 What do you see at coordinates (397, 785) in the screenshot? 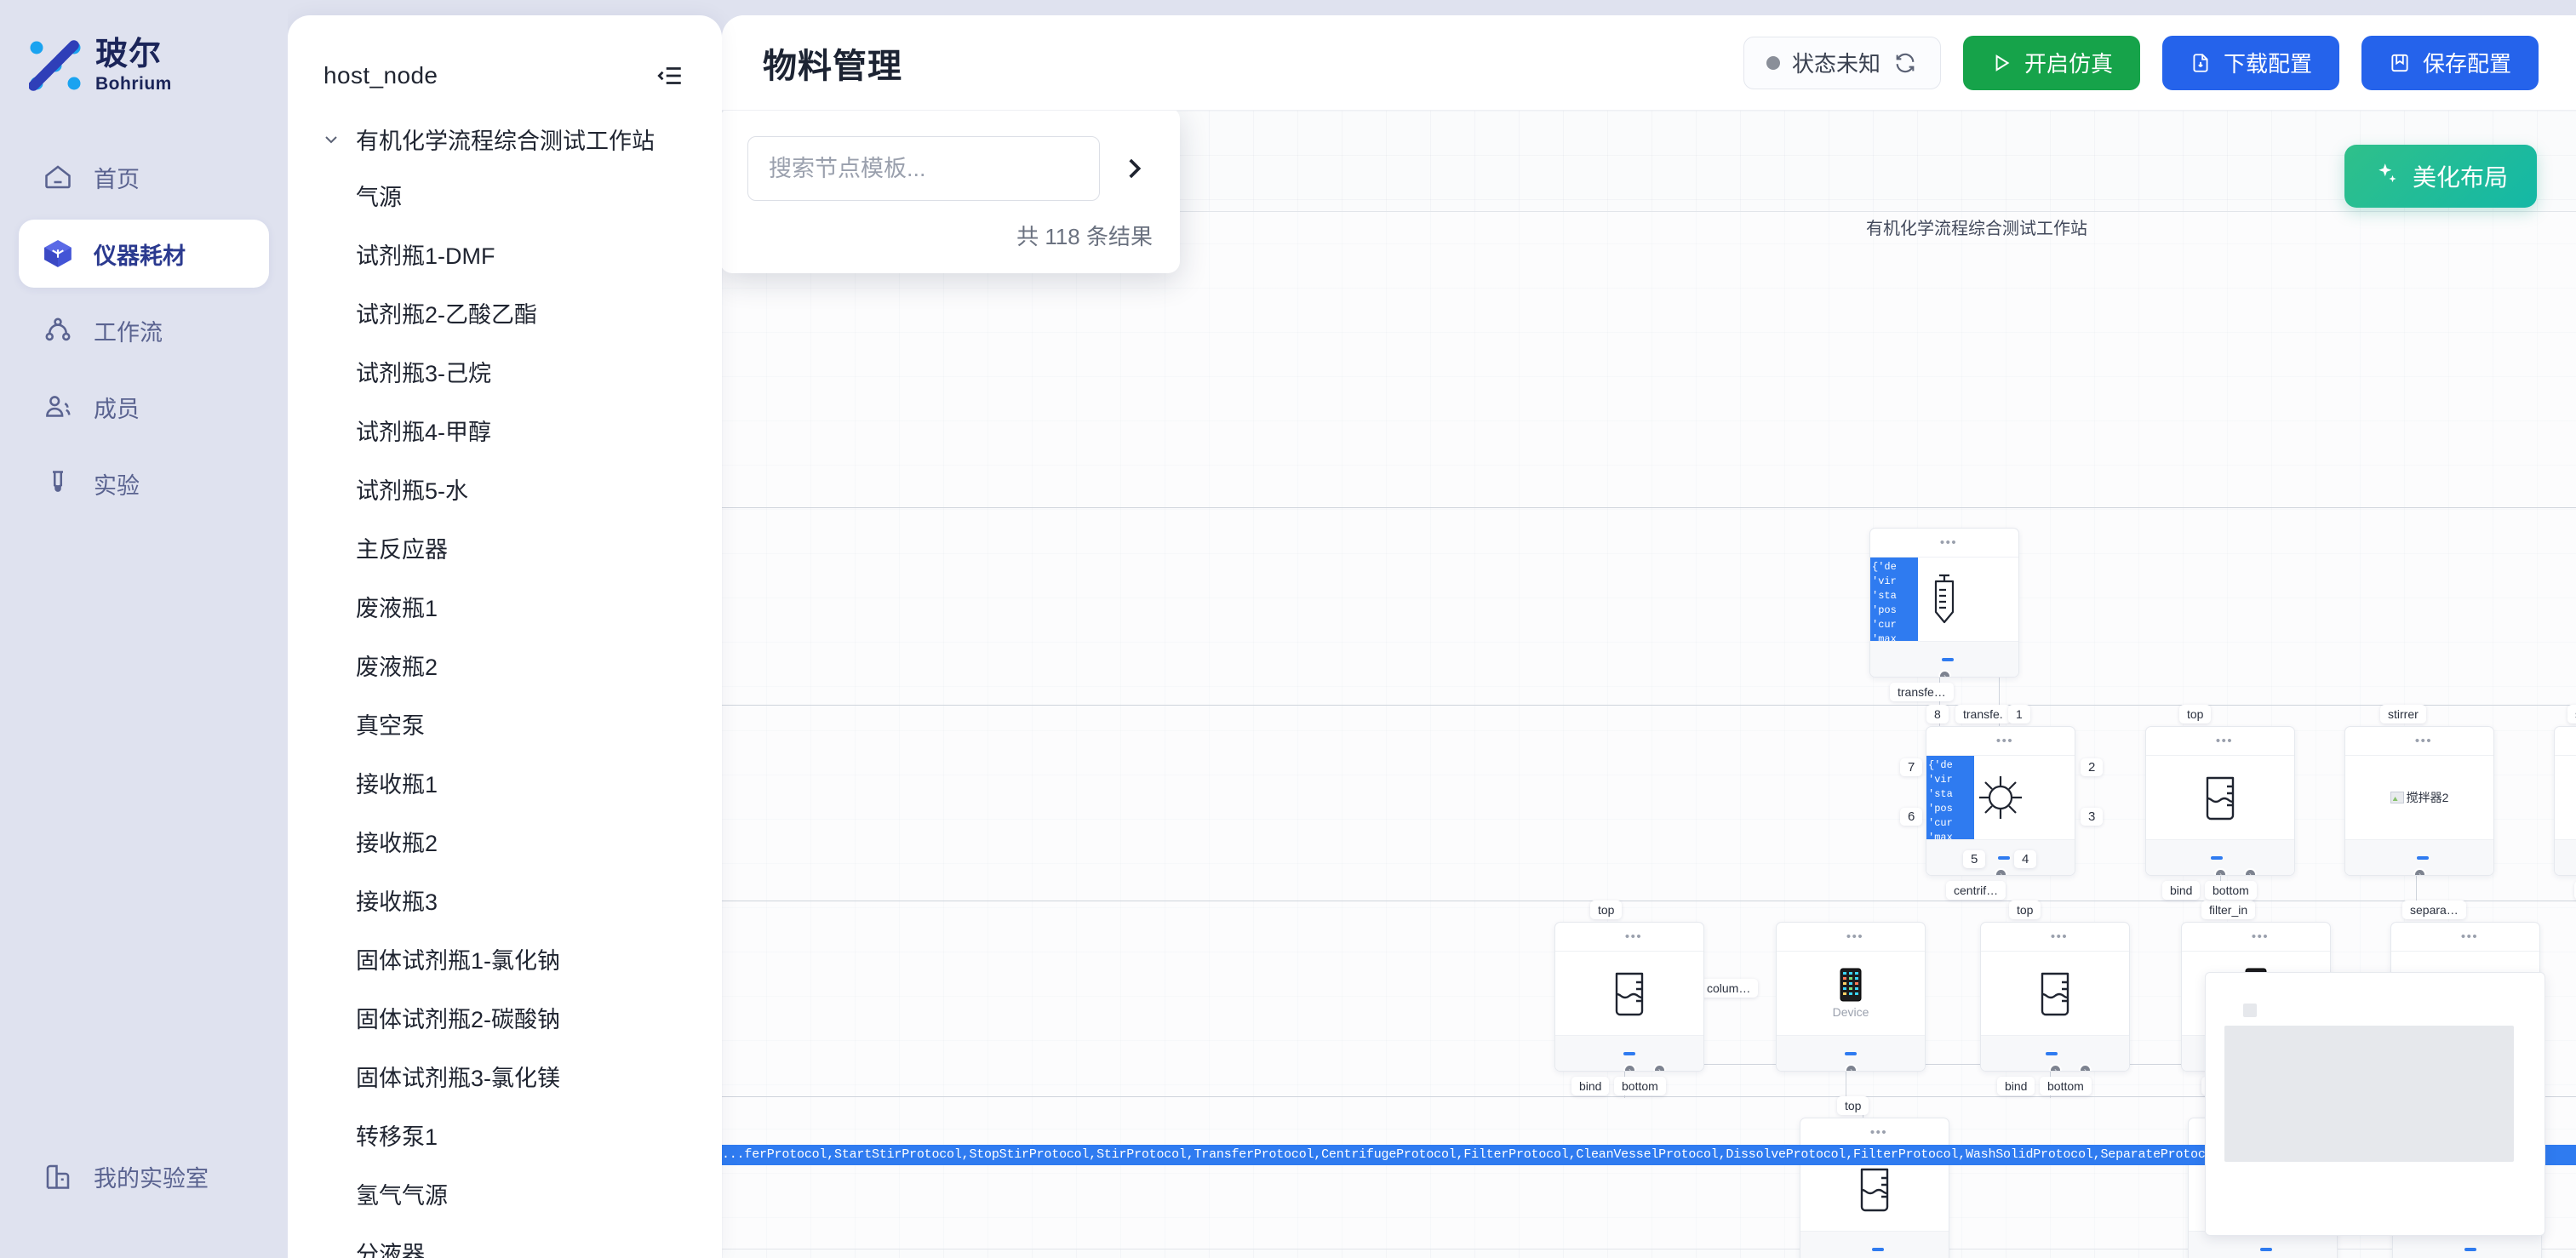
I see `tree-leaf-item: 接收瓶1` at bounding box center [397, 785].